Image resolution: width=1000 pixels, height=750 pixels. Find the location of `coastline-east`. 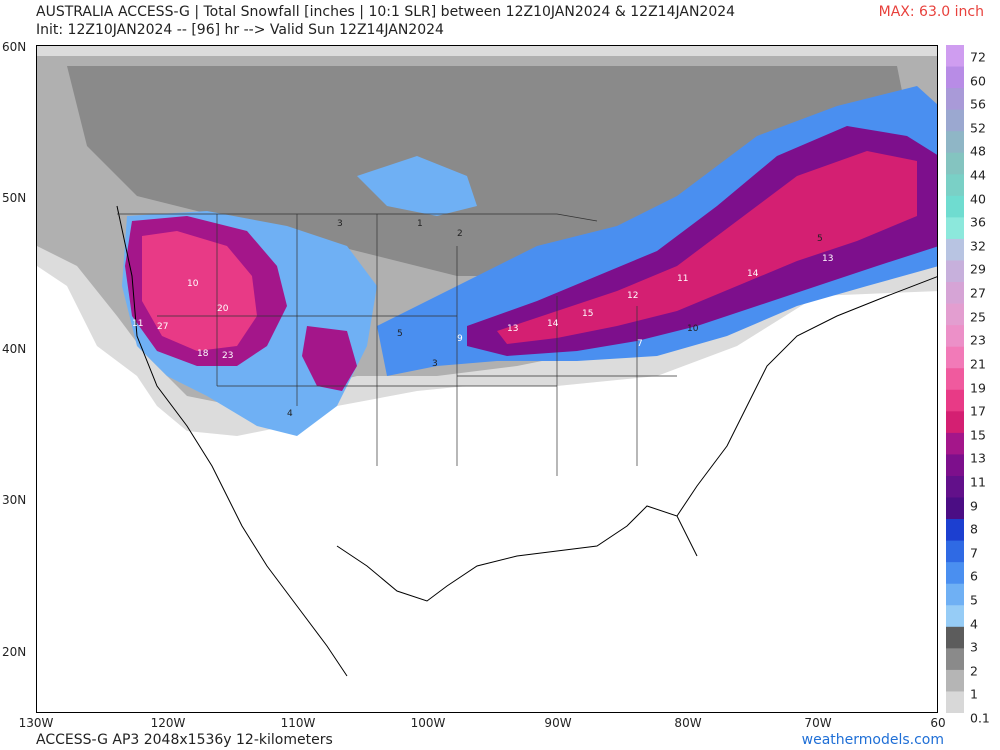

coastline-east is located at coordinates (806, 396).